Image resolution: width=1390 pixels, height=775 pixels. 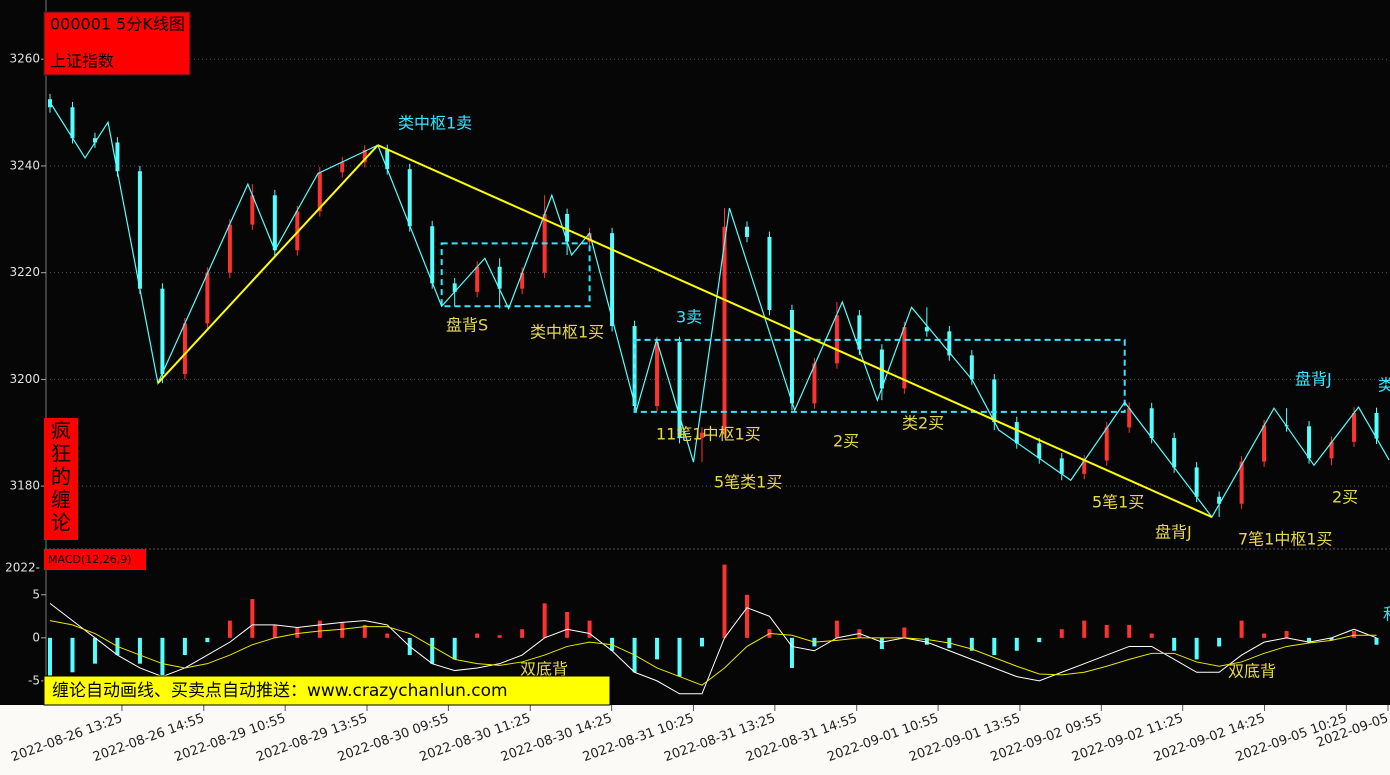 I want to click on y-tick-label: 3180, so click(x=24, y=486).